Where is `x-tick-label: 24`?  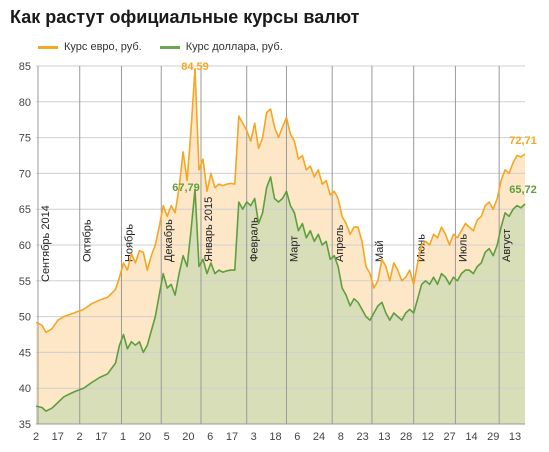
x-tick-label: 24 is located at coordinates (319, 437).